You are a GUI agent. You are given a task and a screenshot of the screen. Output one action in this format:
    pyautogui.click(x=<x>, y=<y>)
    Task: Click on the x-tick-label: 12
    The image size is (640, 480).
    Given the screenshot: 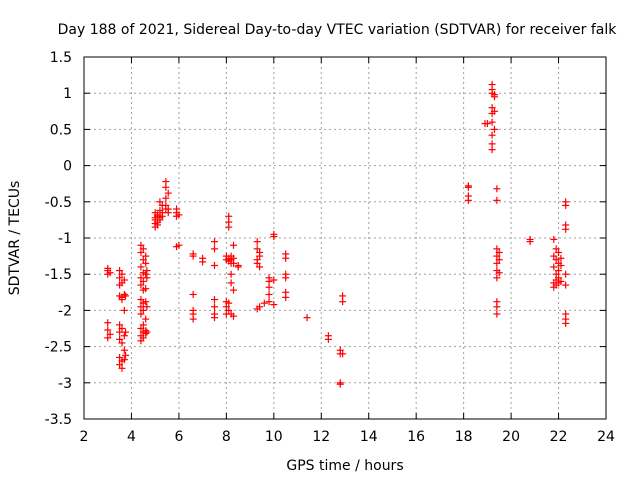 What is the action you would take?
    pyautogui.click(x=321, y=437)
    